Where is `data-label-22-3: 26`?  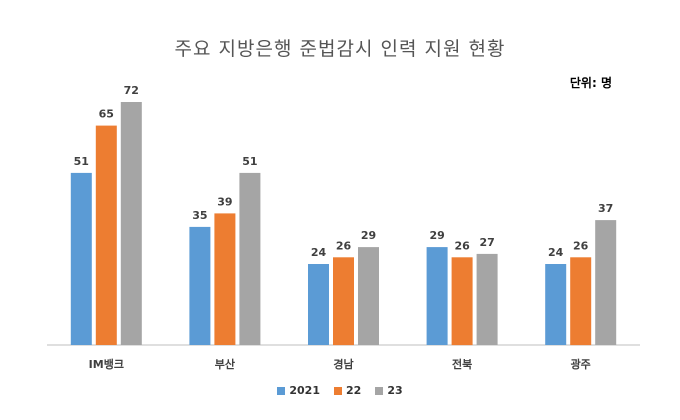
data-label-22-3: 26 is located at coordinates (462, 245).